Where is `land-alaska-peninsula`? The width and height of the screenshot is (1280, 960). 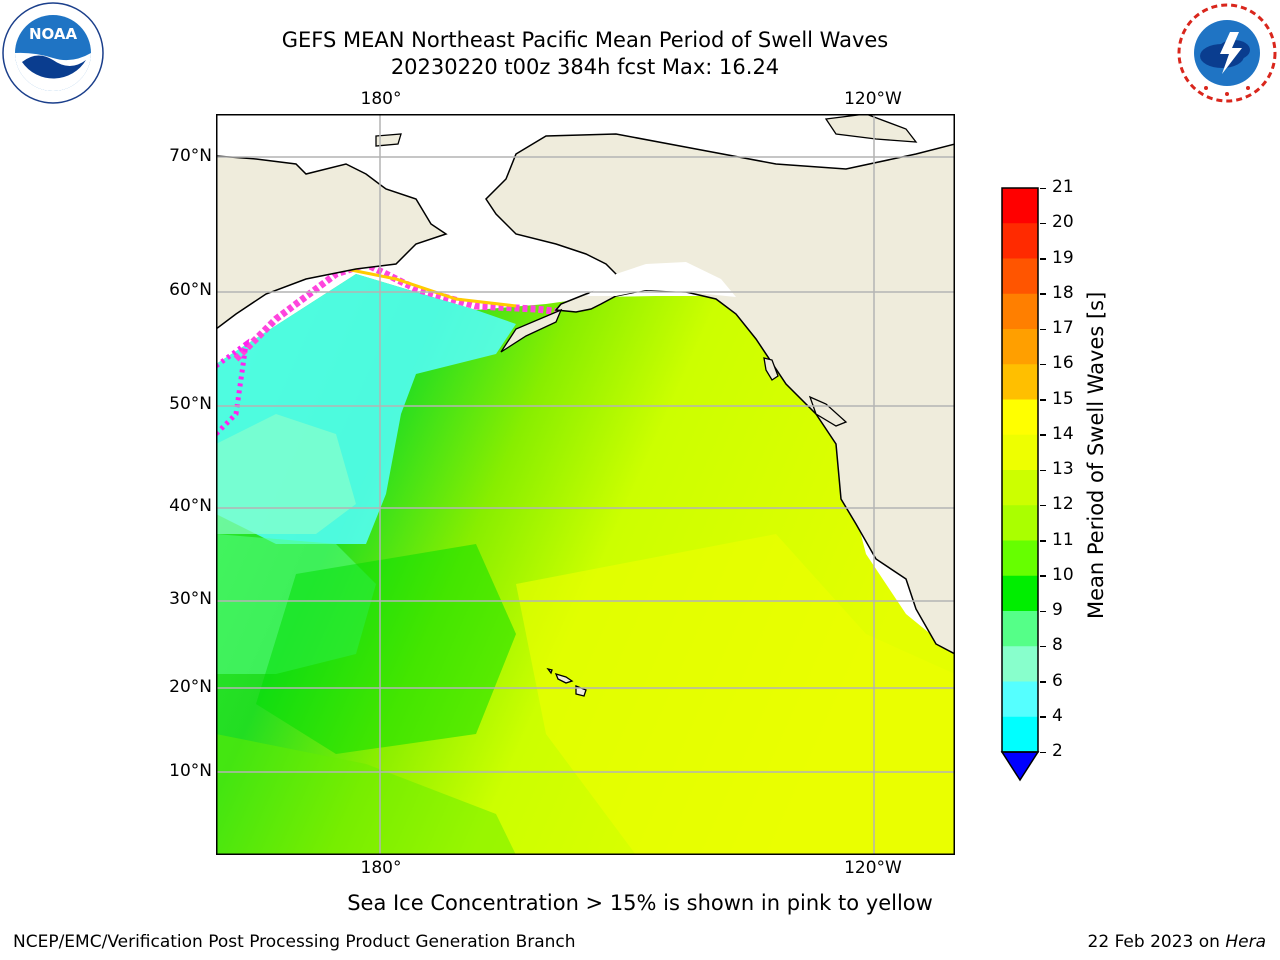
land-alaska-peninsula is located at coordinates (531, 330).